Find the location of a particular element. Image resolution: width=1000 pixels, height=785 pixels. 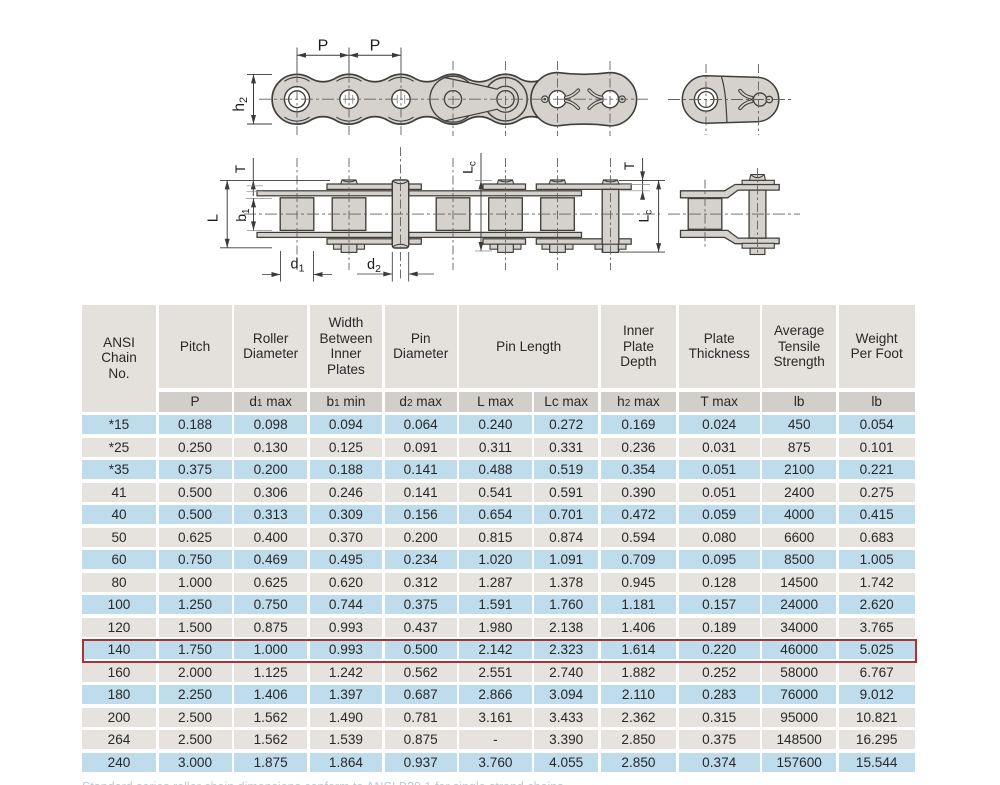

svg-text: h2 is located at coordinates (240, 104).